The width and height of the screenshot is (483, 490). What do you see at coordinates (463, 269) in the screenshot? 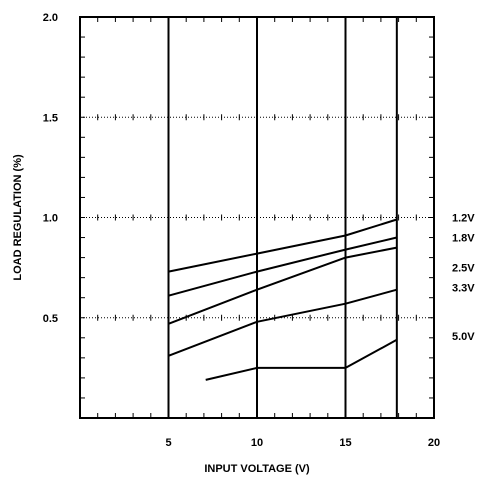
I see `series-label: 2.5V` at bounding box center [463, 269].